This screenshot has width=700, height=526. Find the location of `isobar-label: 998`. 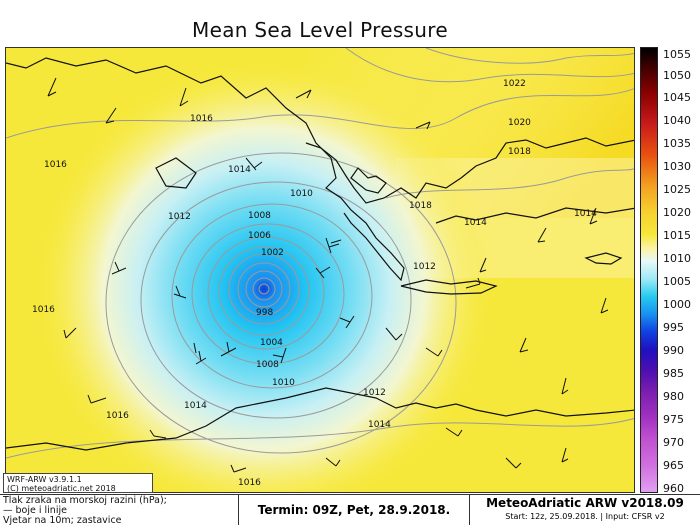

isobar-label: 998 is located at coordinates (264, 313).